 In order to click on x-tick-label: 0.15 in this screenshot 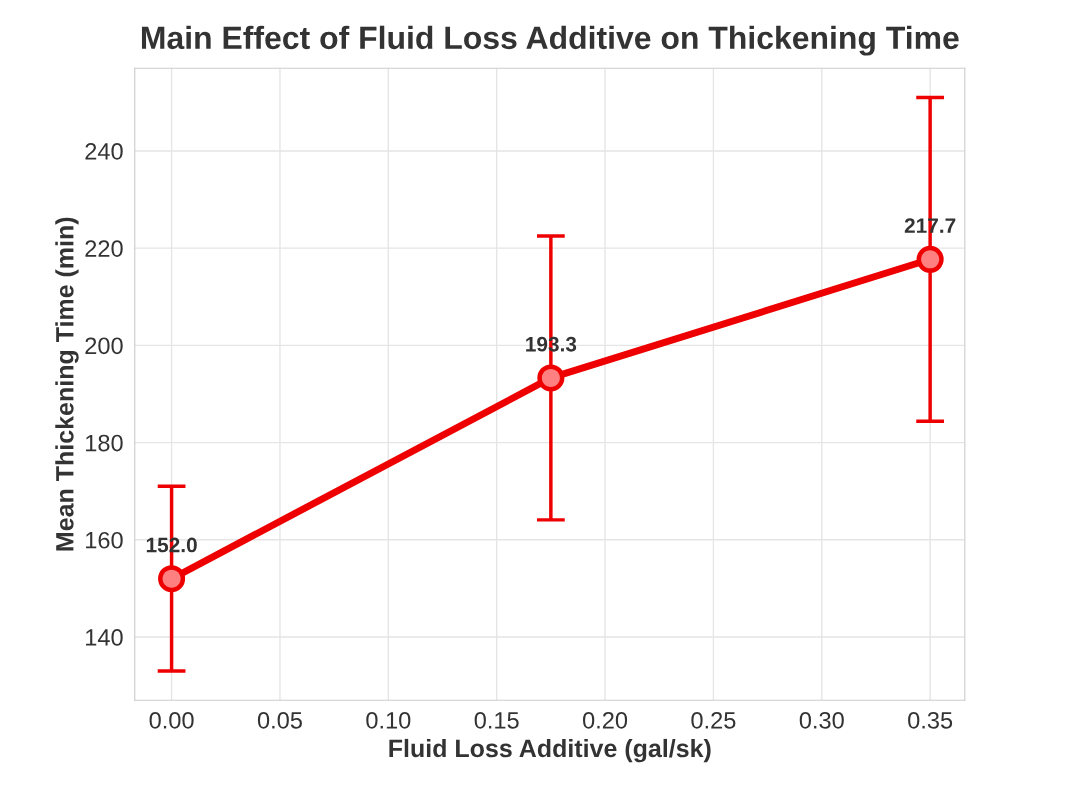, I will do `click(496, 720)`.